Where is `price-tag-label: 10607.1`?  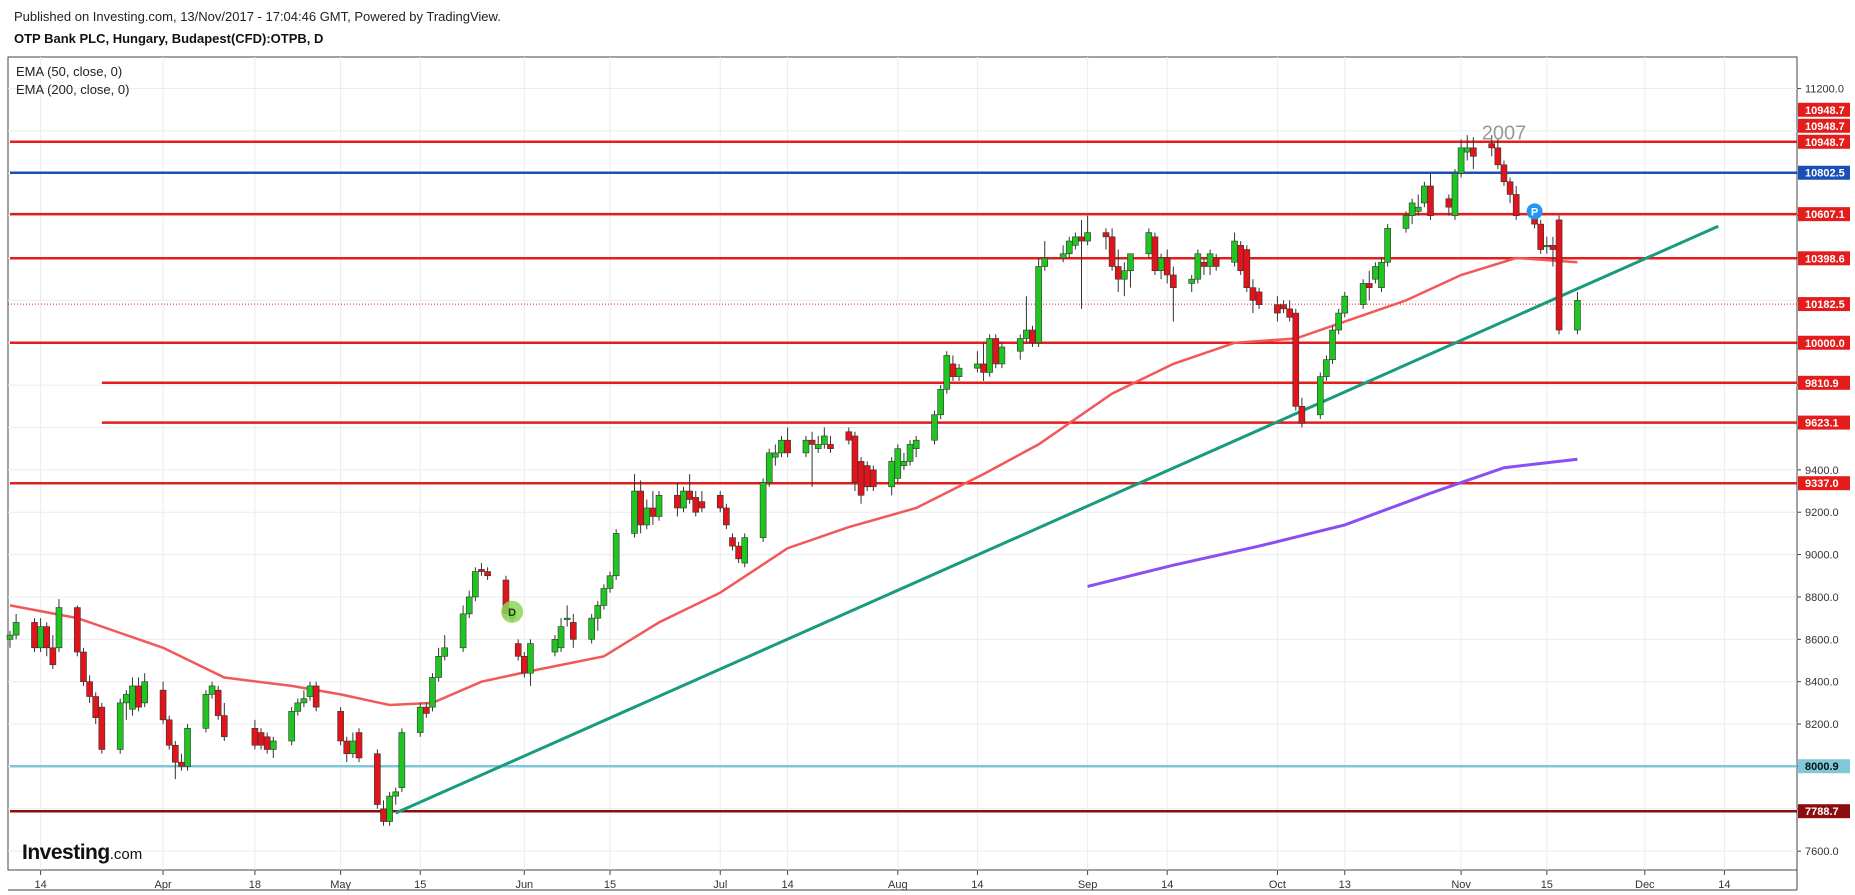 price-tag-label: 10607.1 is located at coordinates (1825, 215).